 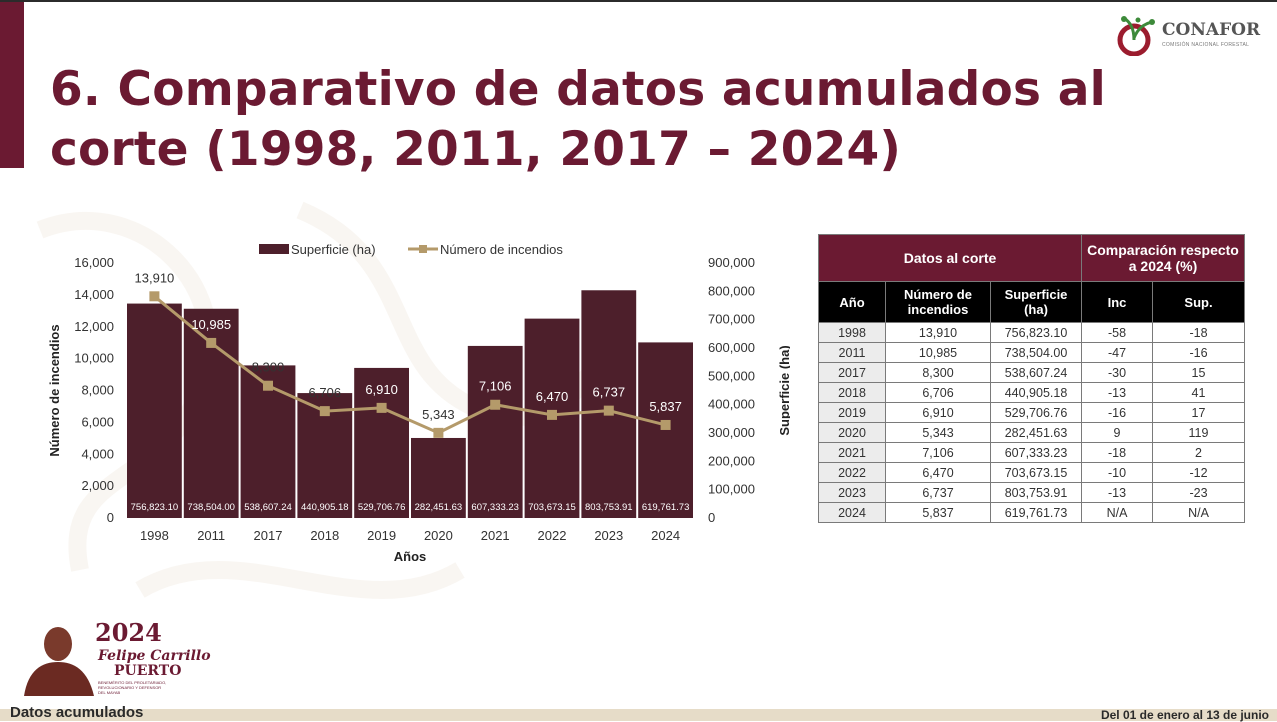 What do you see at coordinates (211, 324) in the screenshot?
I see `line-value-label: 10,985` at bounding box center [211, 324].